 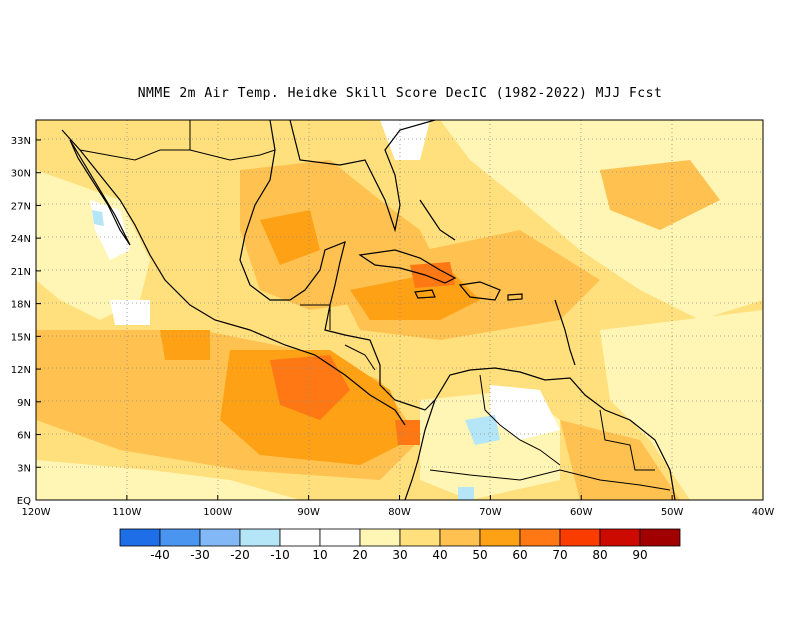 What do you see at coordinates (519, 555) in the screenshot?
I see `colorbar-label: 60` at bounding box center [519, 555].